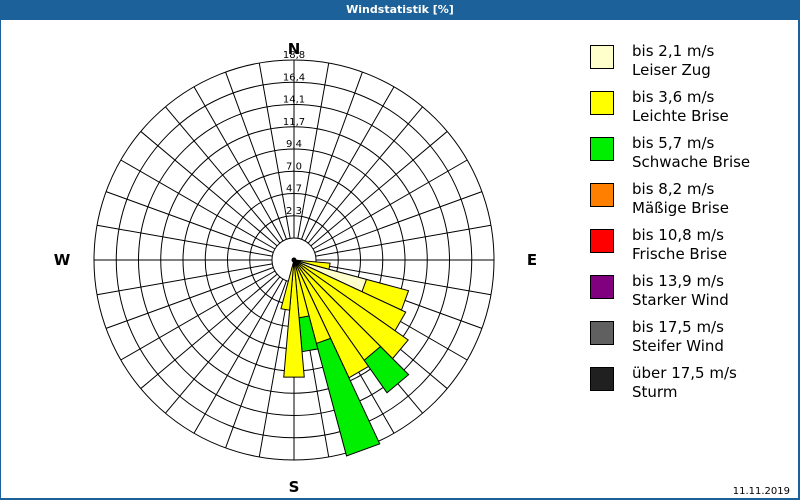 The height and width of the screenshot is (500, 800). Describe the element at coordinates (62, 260) in the screenshot. I see `compass-label-w: W` at that location.